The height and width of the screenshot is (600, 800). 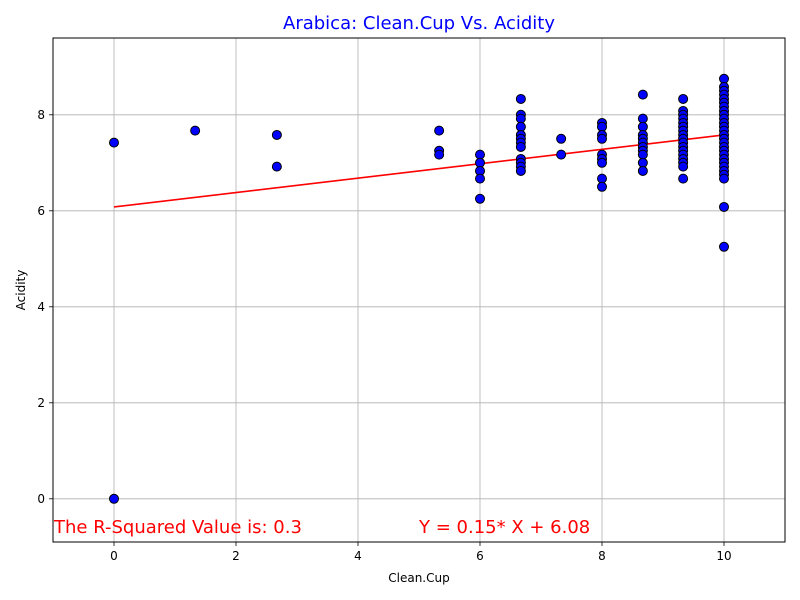 I want to click on x-tick-label: 10, so click(x=723, y=556).